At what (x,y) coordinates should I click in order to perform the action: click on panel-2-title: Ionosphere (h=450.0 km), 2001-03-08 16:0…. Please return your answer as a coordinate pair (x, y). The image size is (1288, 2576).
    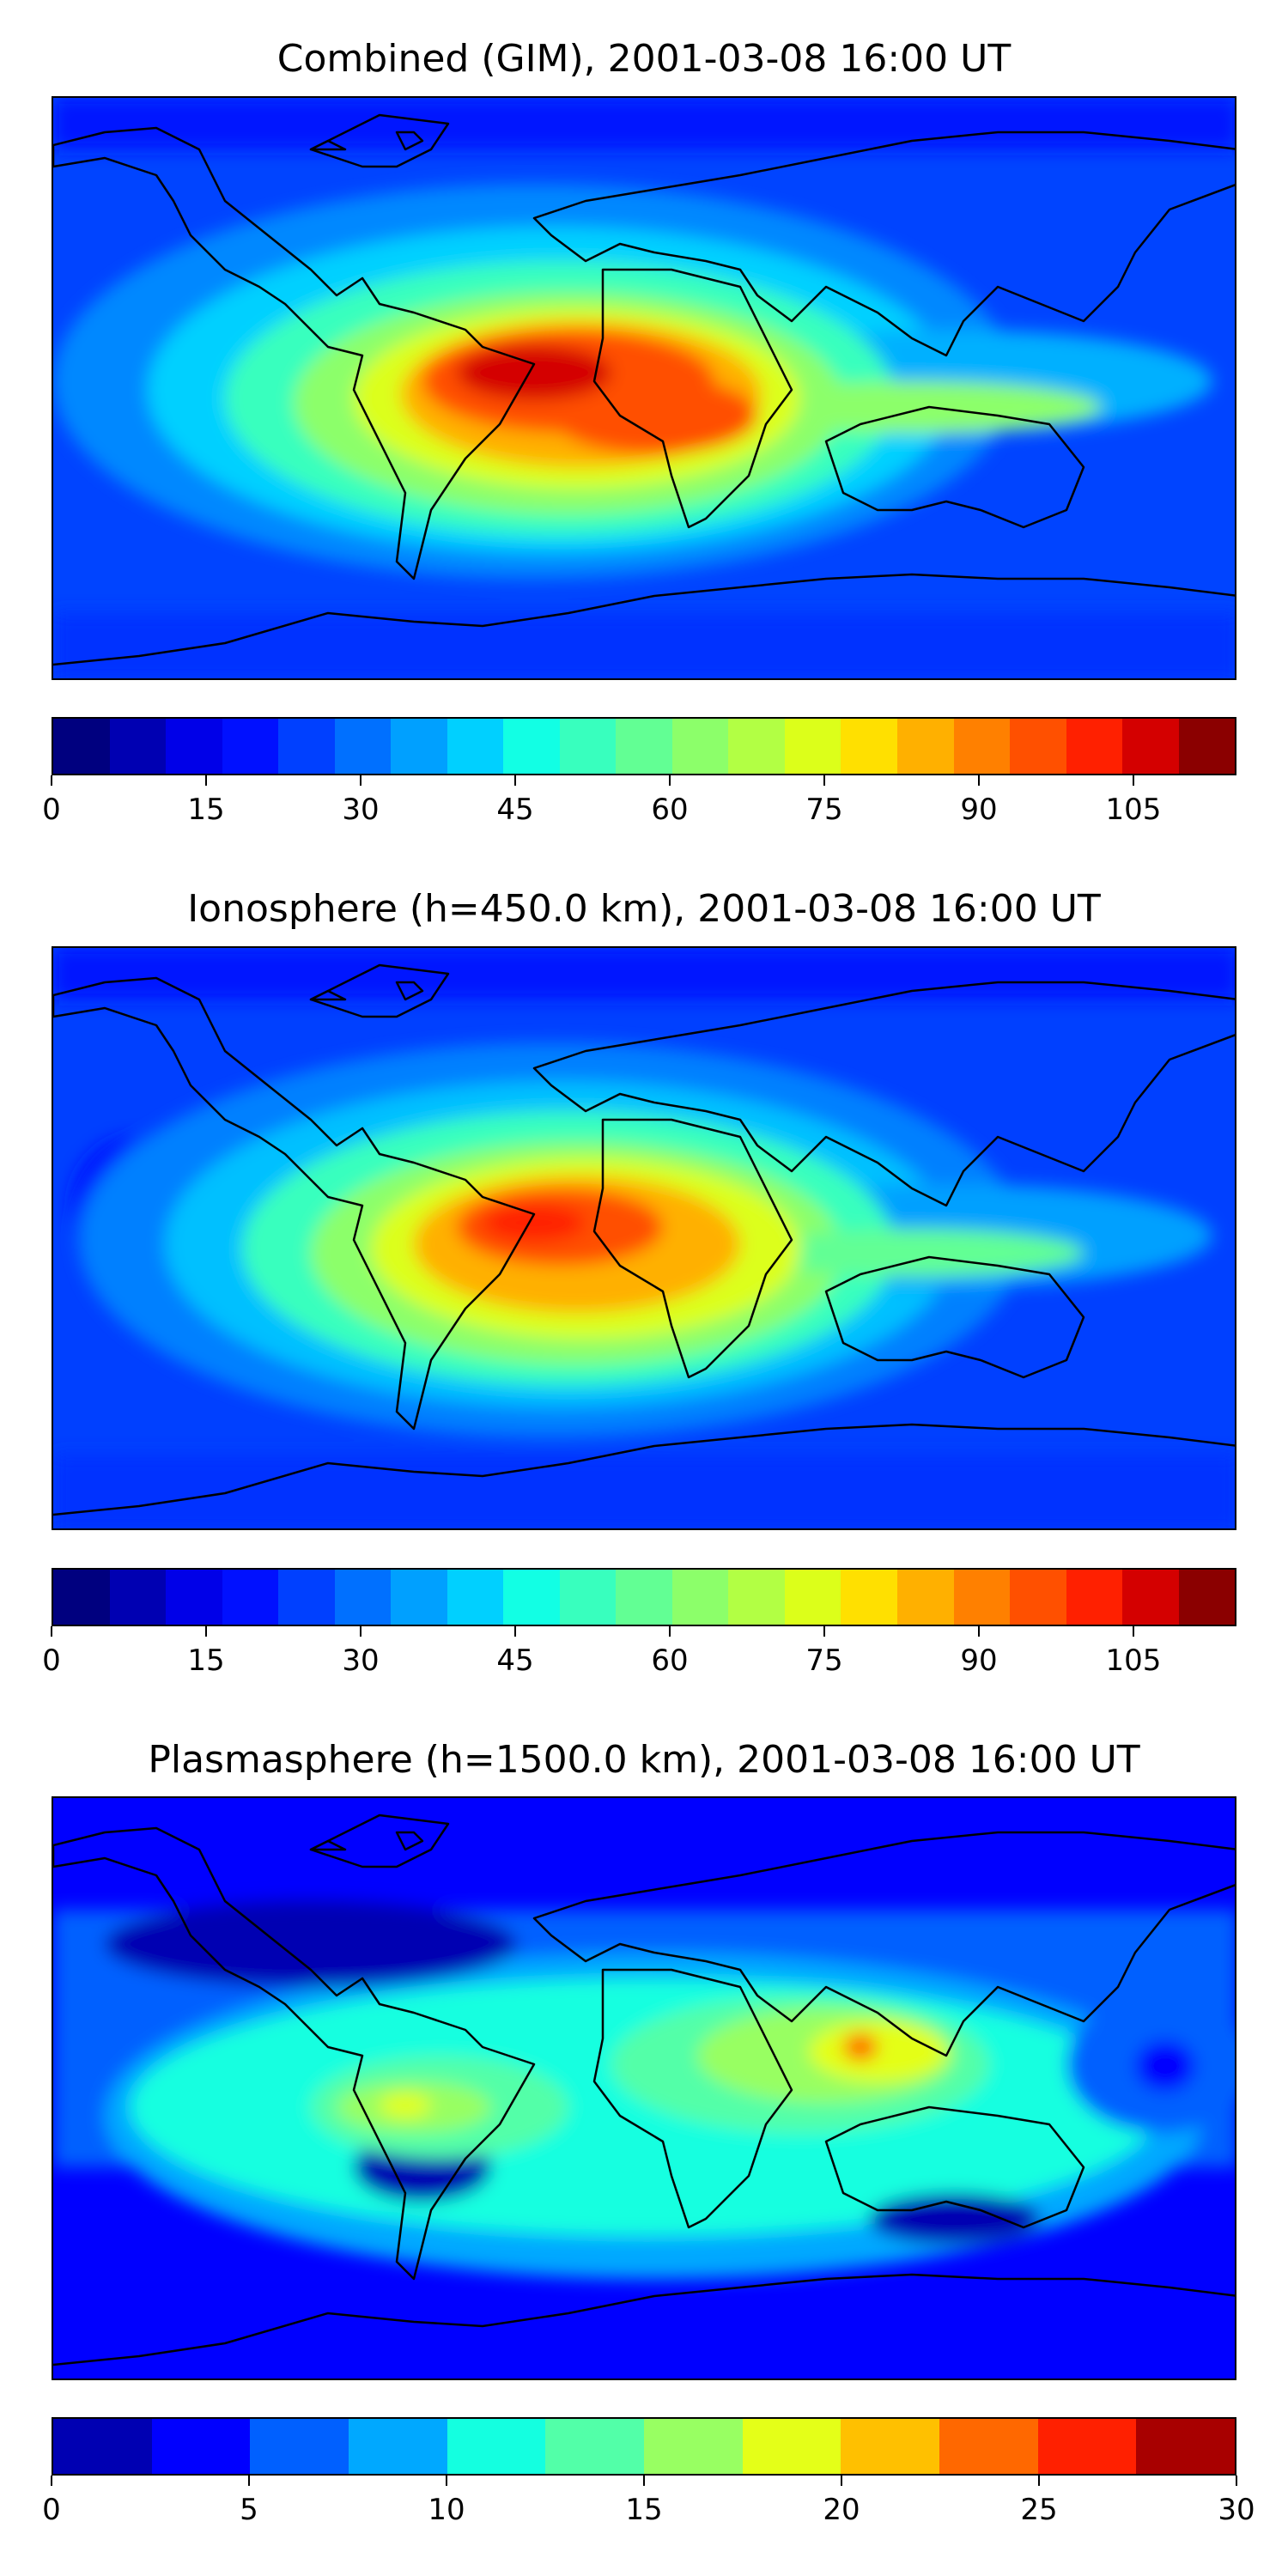
    Looking at the image, I should click on (644, 909).